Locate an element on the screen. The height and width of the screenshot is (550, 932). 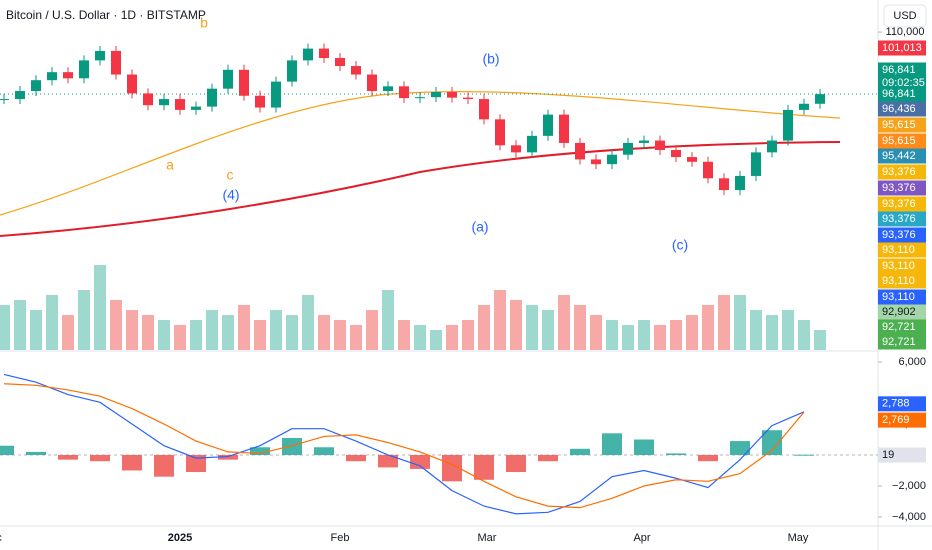
x-tick-label: May is located at coordinates (798, 538).